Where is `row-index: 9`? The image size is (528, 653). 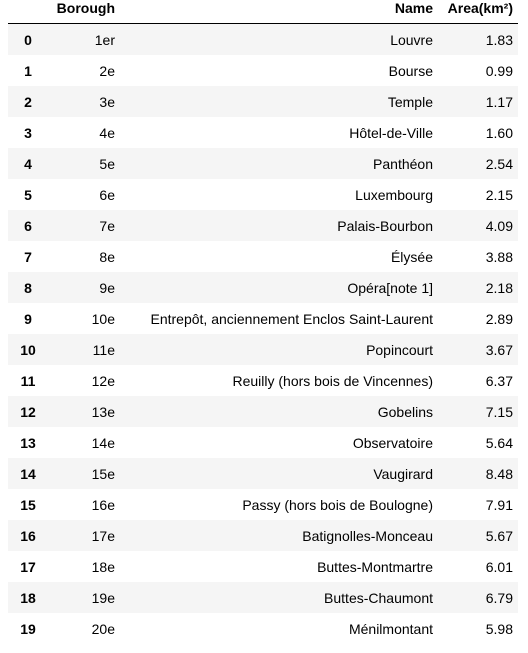 row-index: 9 is located at coordinates (28, 318).